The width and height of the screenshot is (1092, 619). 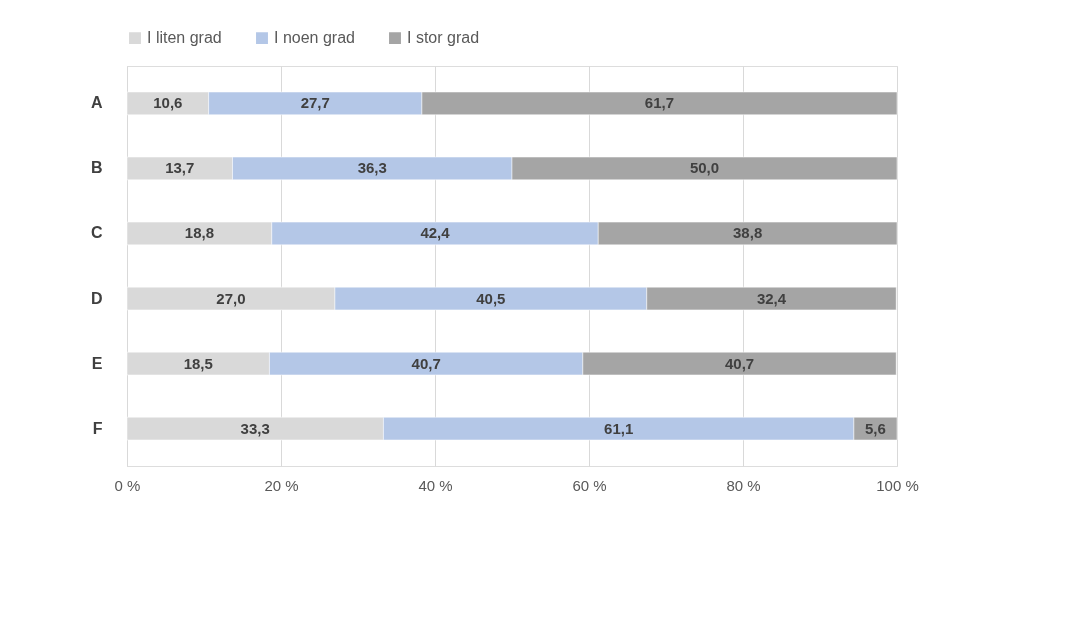 I want to click on data-label: 61,1, so click(x=619, y=428).